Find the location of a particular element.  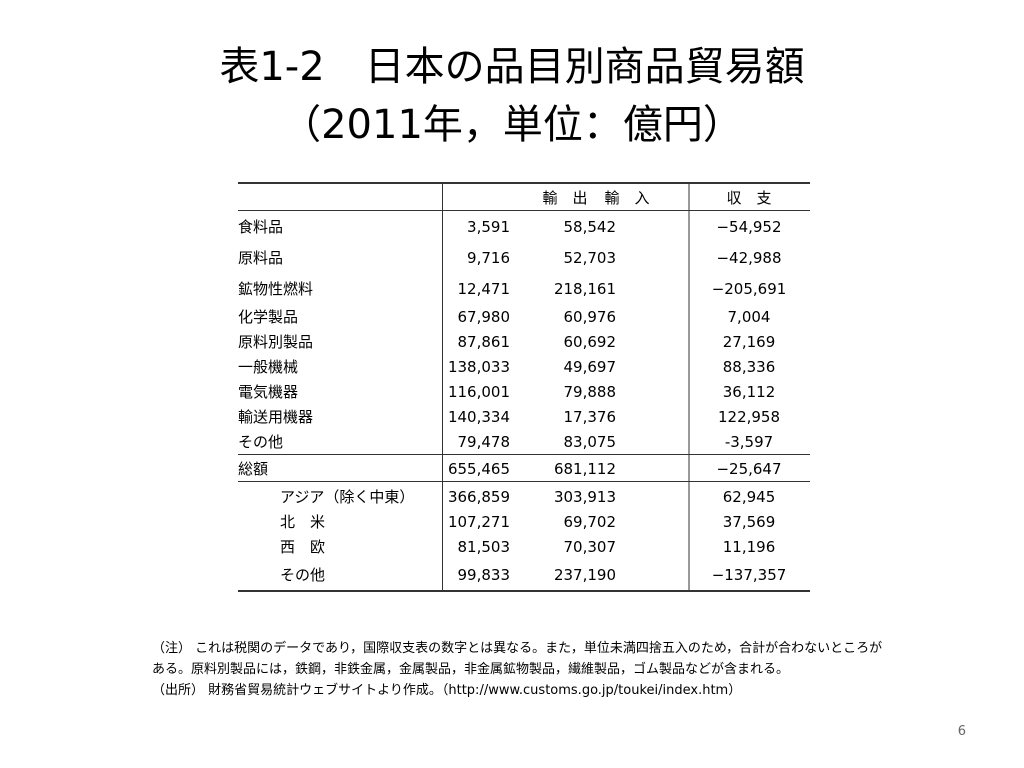

cell-export: 107,271 is located at coordinates (478, 522).